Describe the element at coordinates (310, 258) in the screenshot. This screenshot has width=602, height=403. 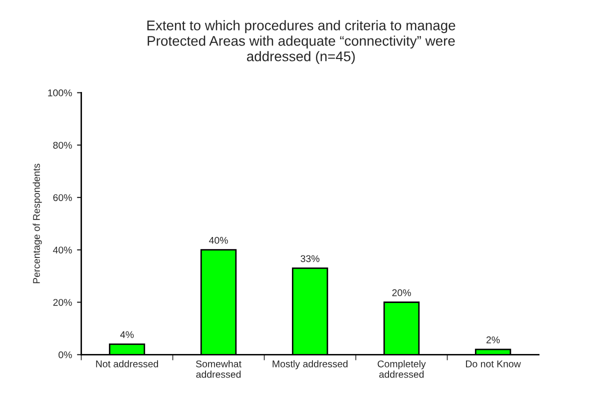
I see `data-label: 33%` at that location.